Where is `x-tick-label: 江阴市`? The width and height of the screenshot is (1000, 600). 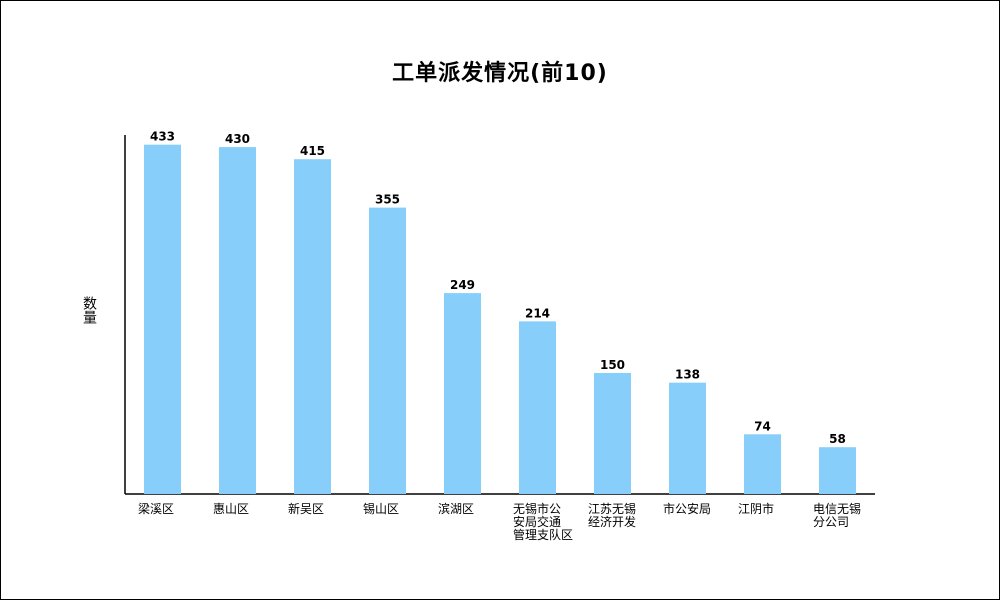 x-tick-label: 江阴市 is located at coordinates (756, 508).